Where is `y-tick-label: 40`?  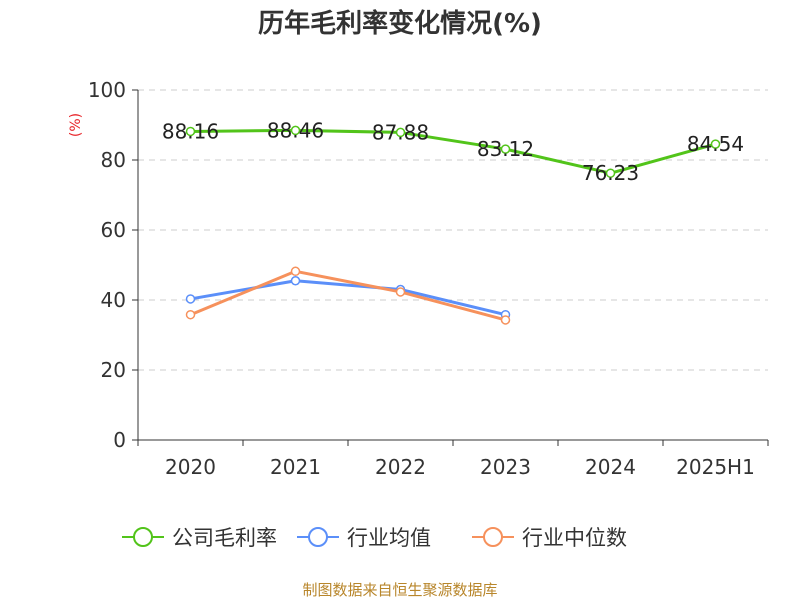 y-tick-label: 40 is located at coordinates (113, 300).